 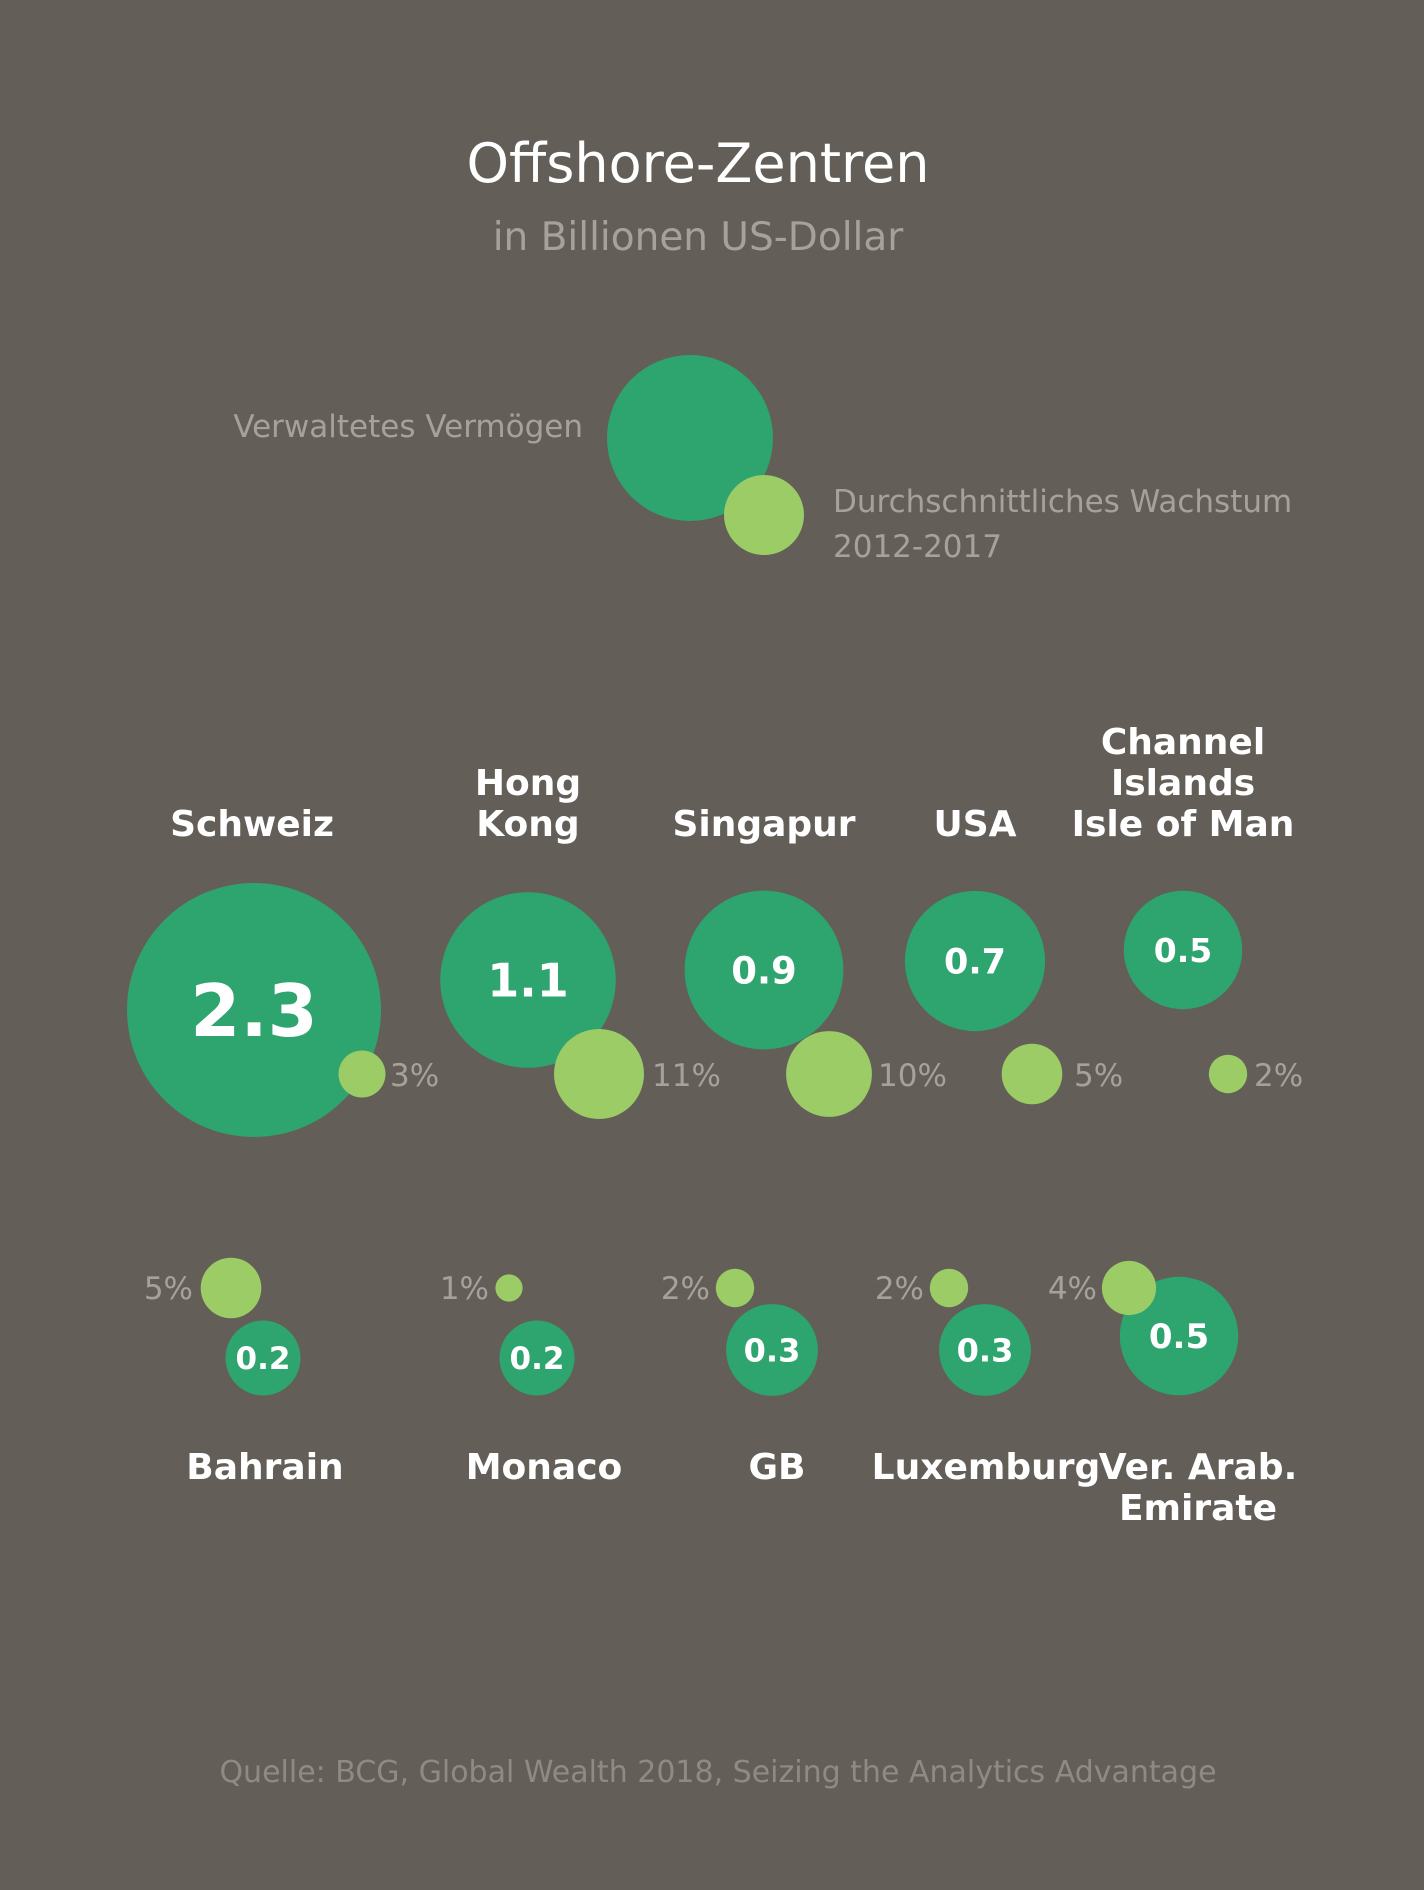 I want to click on assets-bubble-singapur, so click(x=764, y=970).